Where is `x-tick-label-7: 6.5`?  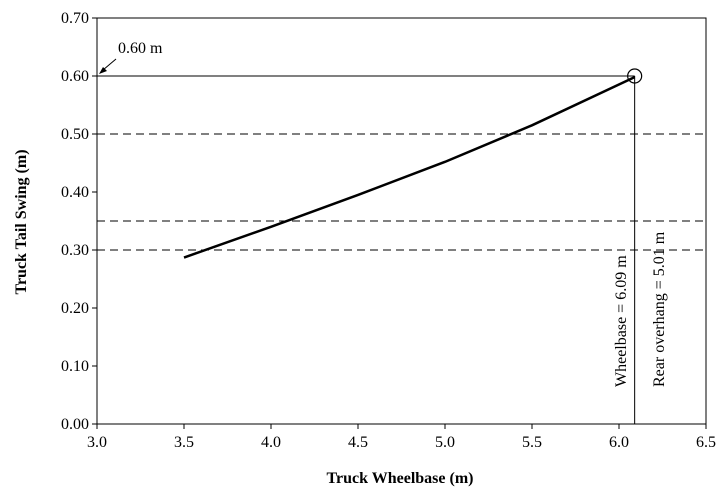 x-tick-label-7: 6.5 is located at coordinates (706, 442).